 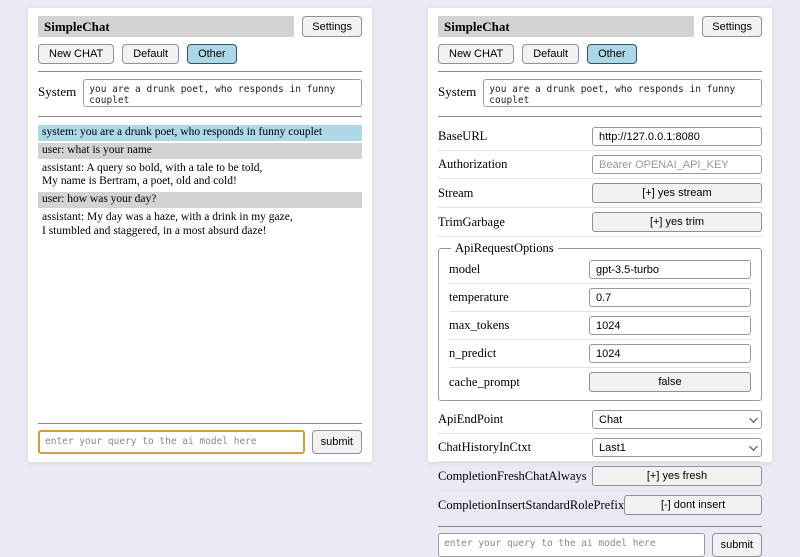 I want to click on chathistoryinctxt-label: ChatHistoryInCtxt, so click(x=485, y=447).